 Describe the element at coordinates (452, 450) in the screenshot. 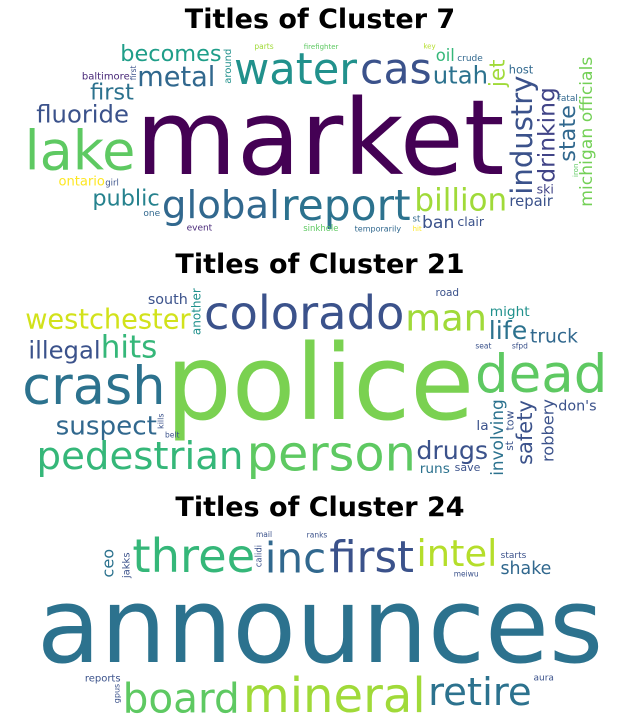

I see `word-cloud-term: drugs` at that location.